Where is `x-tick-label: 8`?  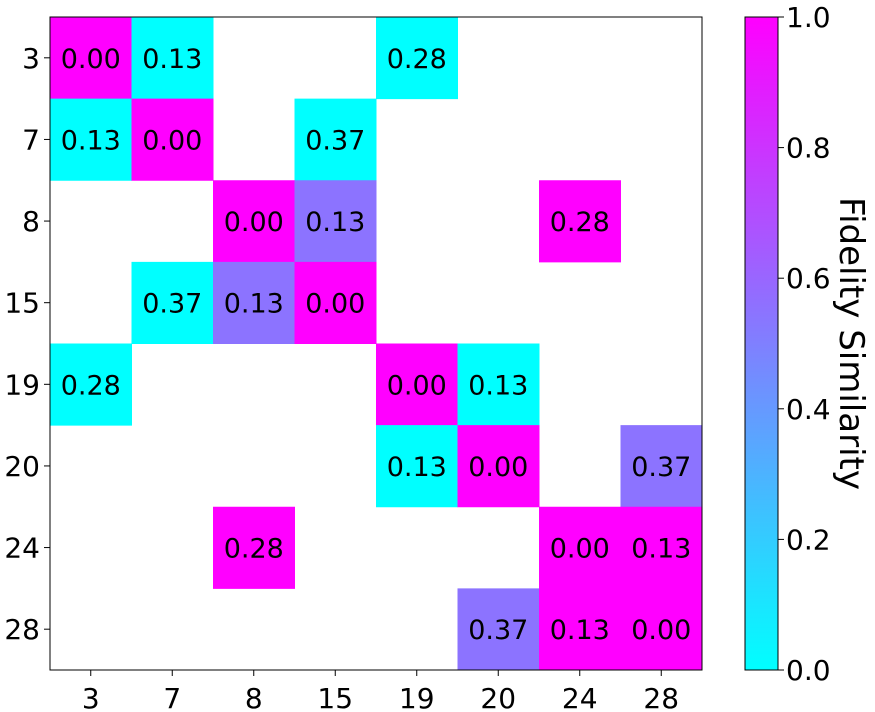 x-tick-label: 8 is located at coordinates (254, 697).